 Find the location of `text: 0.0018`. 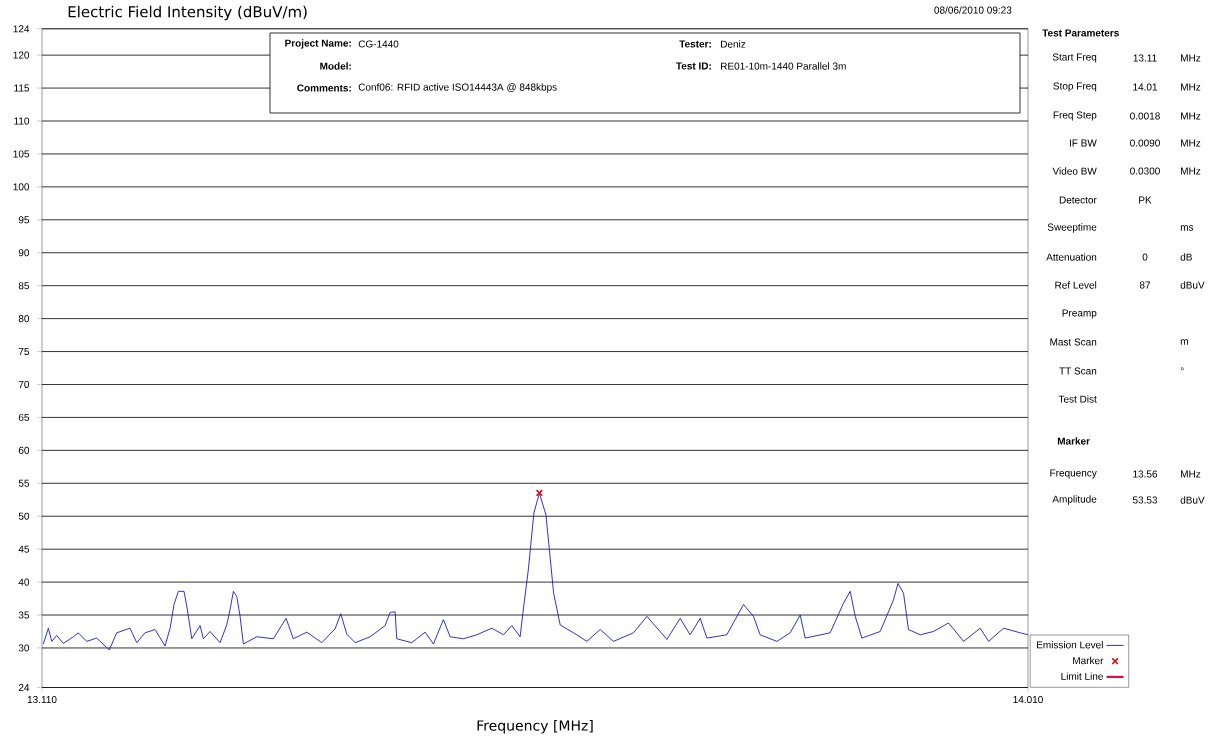

text: 0.0018 is located at coordinates (1145, 116).